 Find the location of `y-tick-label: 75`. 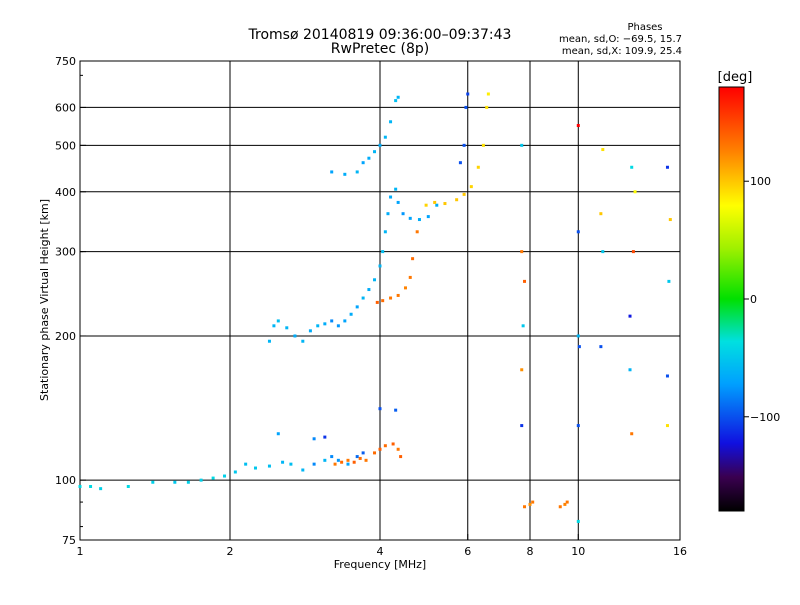

y-tick-label: 75 is located at coordinates (69, 540).